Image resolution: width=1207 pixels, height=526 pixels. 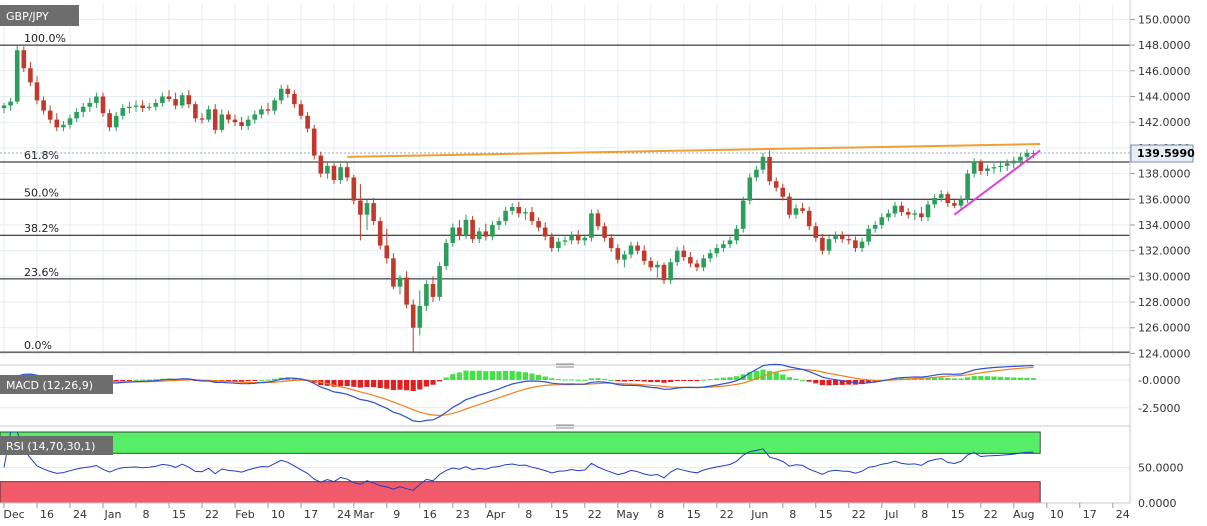 I want to click on symbol-label: GBP/JPY, so click(x=39, y=15).